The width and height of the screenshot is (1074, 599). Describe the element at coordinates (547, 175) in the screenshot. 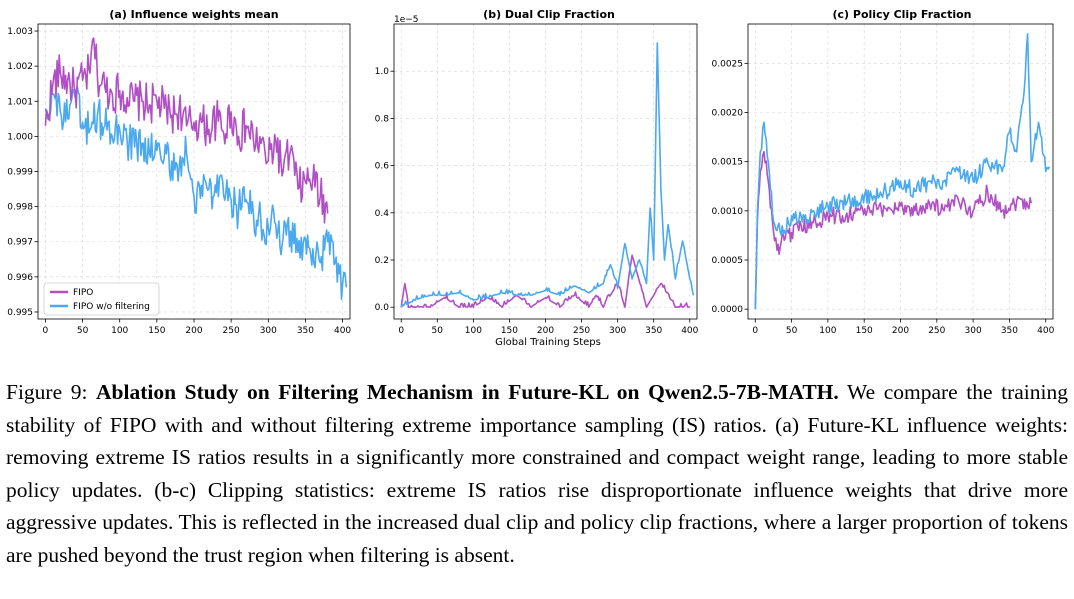

I see `panel-b-series-fipo-w-o-filtering` at that location.